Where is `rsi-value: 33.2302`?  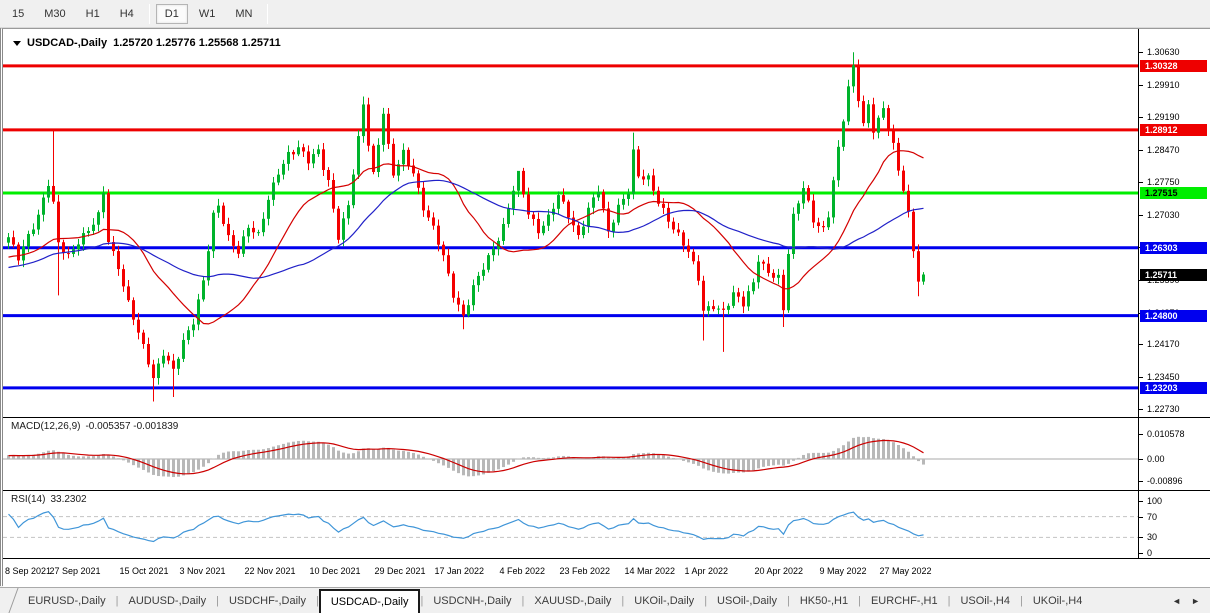 rsi-value: 33.2302 is located at coordinates (68, 499).